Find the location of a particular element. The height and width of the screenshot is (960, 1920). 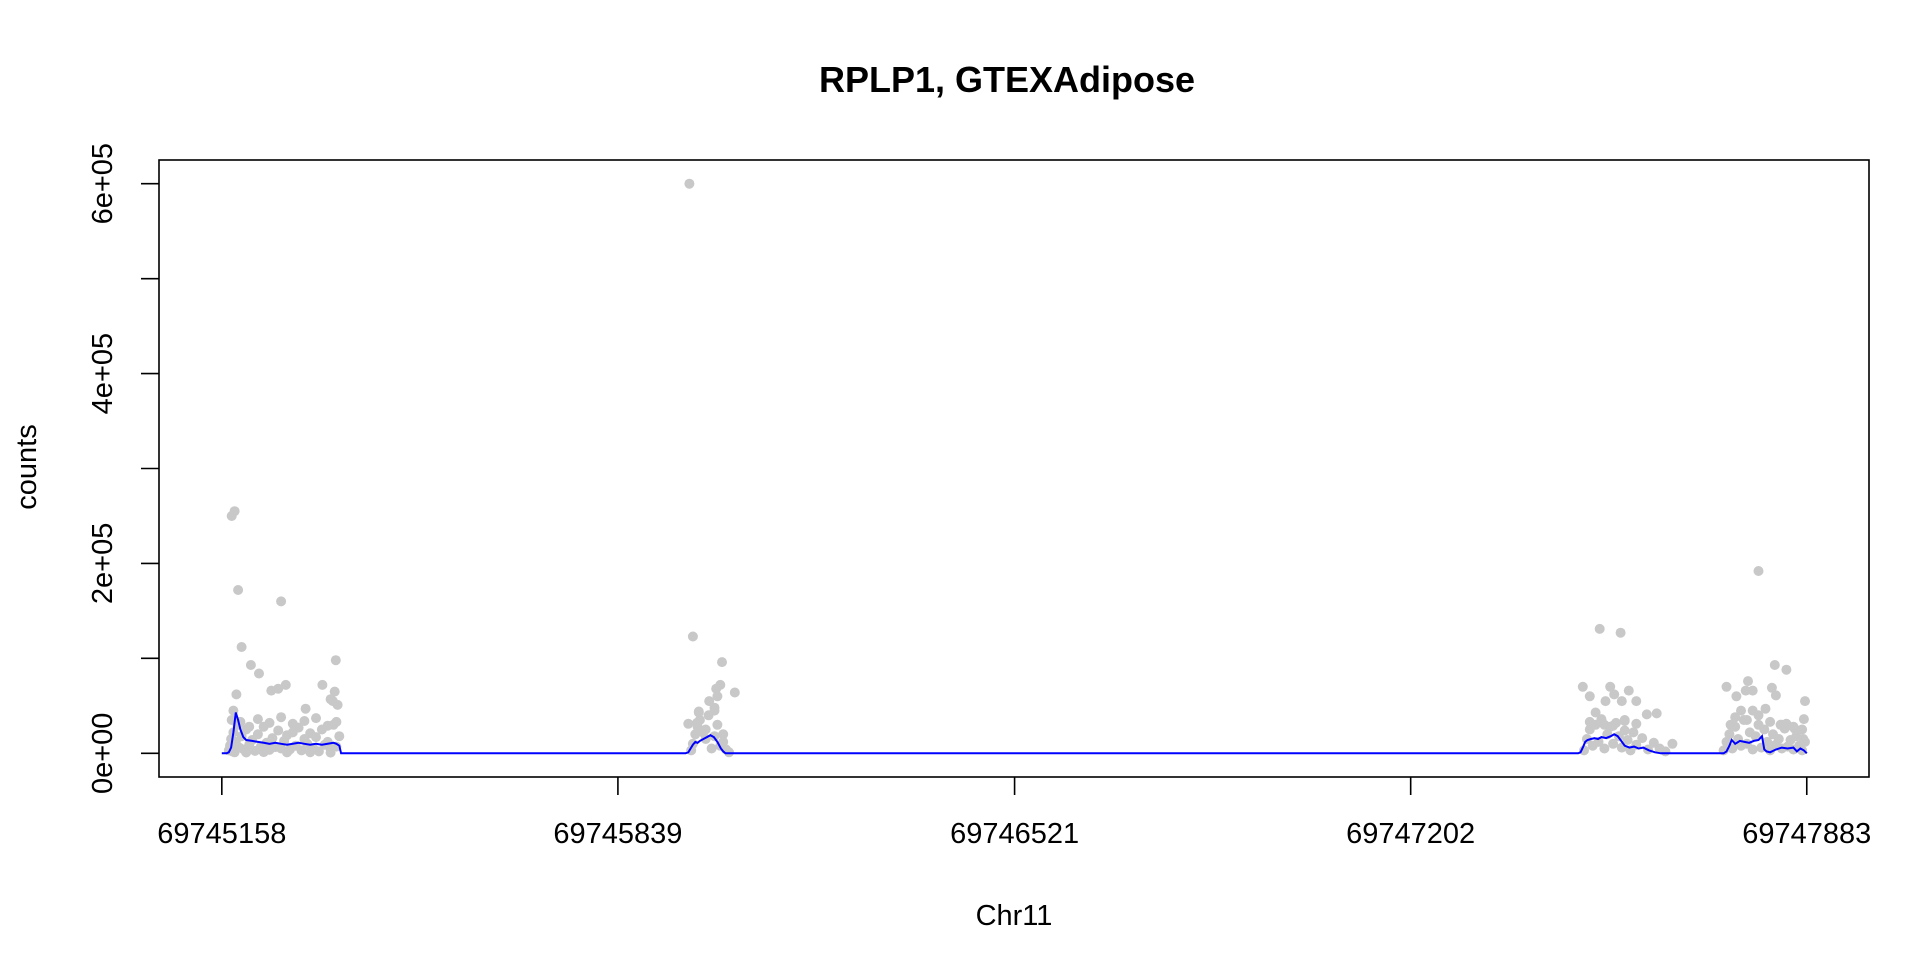

x-tick-label: 69746521 is located at coordinates (1014, 834).